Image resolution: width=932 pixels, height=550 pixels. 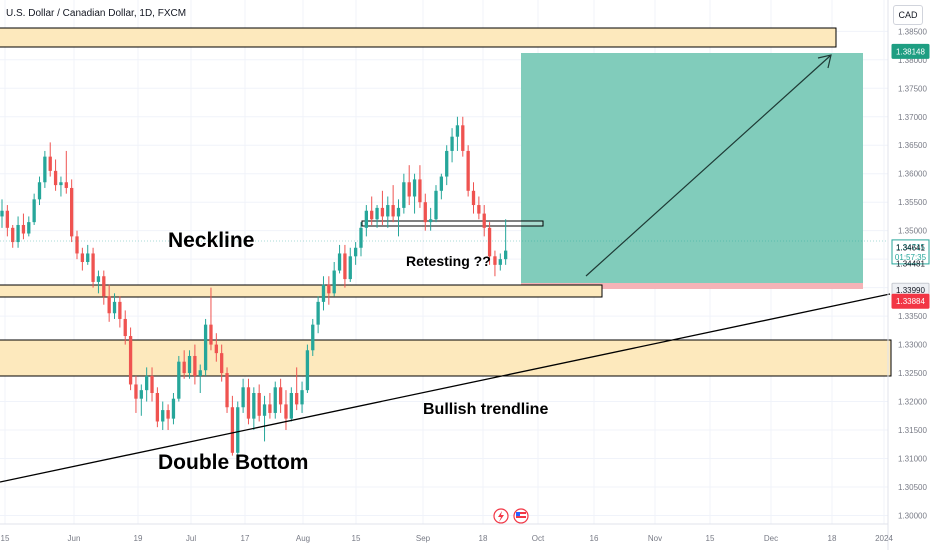 What do you see at coordinates (538, 538) in the screenshot?
I see `time-tick-label: Oct` at bounding box center [538, 538].